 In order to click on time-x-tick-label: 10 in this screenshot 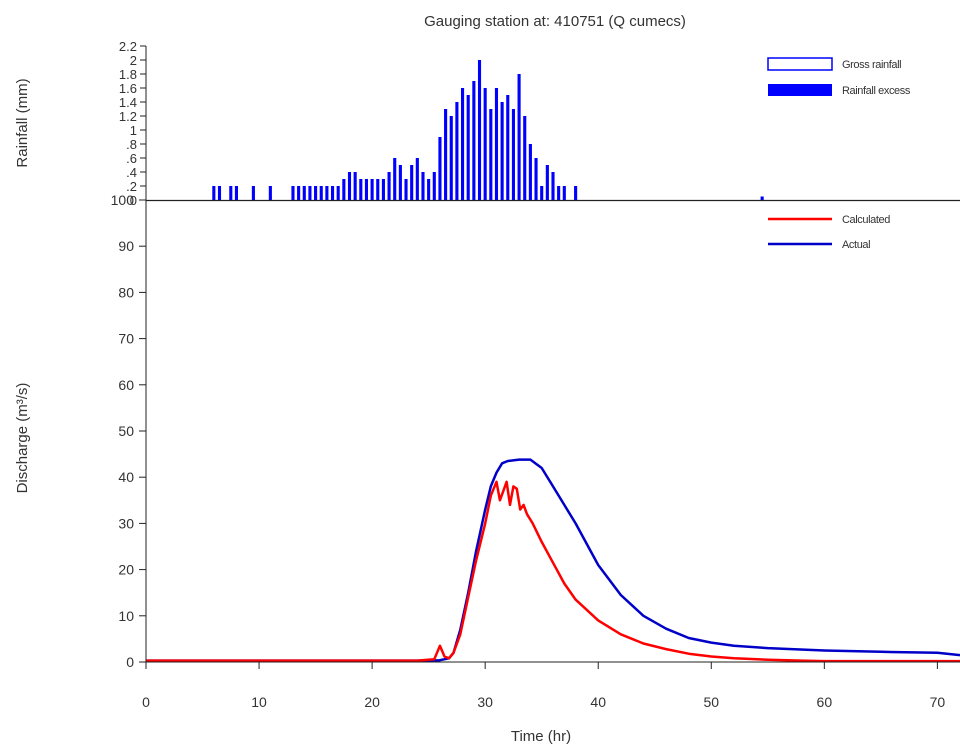, I will do `click(259, 702)`.